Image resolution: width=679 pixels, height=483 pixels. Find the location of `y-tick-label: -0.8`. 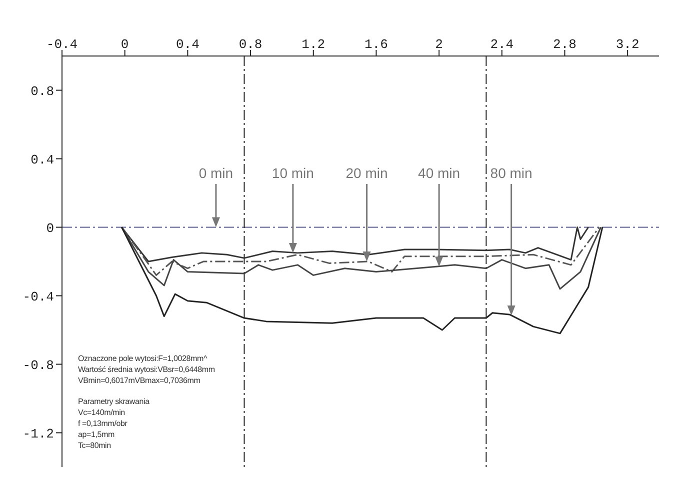

y-tick-label: -0.8 is located at coordinates (38, 365).